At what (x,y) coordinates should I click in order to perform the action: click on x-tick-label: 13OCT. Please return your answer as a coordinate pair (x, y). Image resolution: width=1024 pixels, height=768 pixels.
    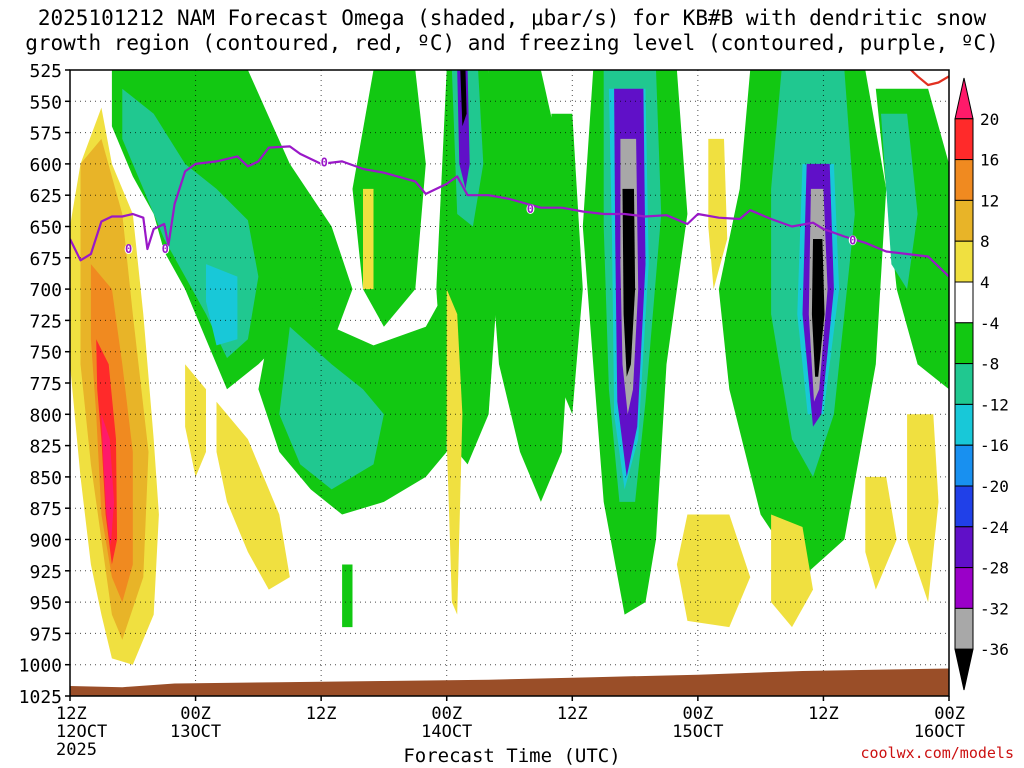
    Looking at the image, I should click on (195, 732).